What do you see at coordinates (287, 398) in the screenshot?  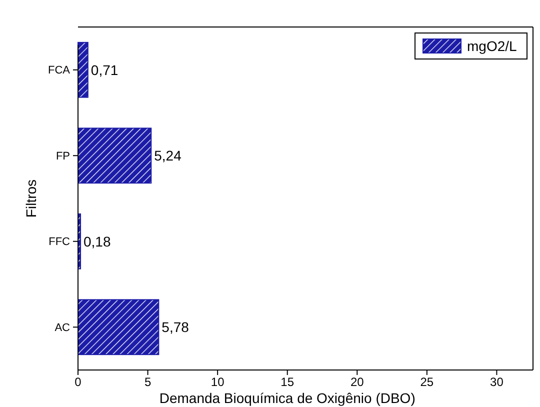 I see `x-axis-title: Demanda Bioquímica de Oxigênio (DBO)` at bounding box center [287, 398].